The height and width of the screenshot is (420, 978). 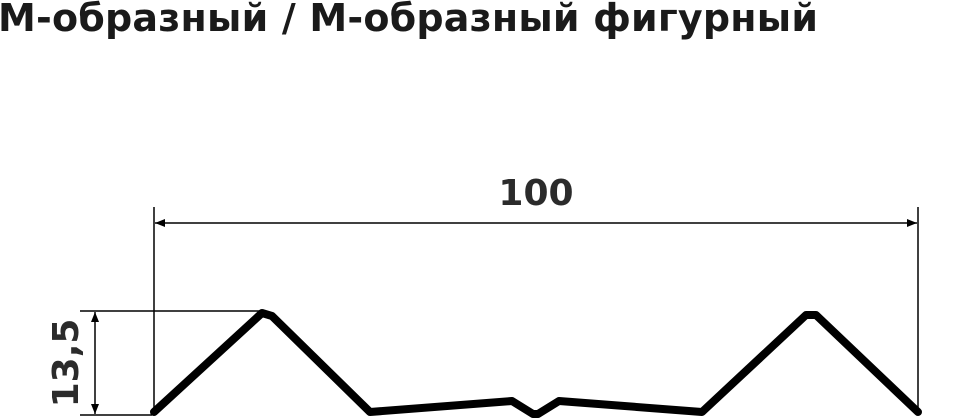 I want to click on height-dimension-label: 13,5, so click(x=66, y=363).